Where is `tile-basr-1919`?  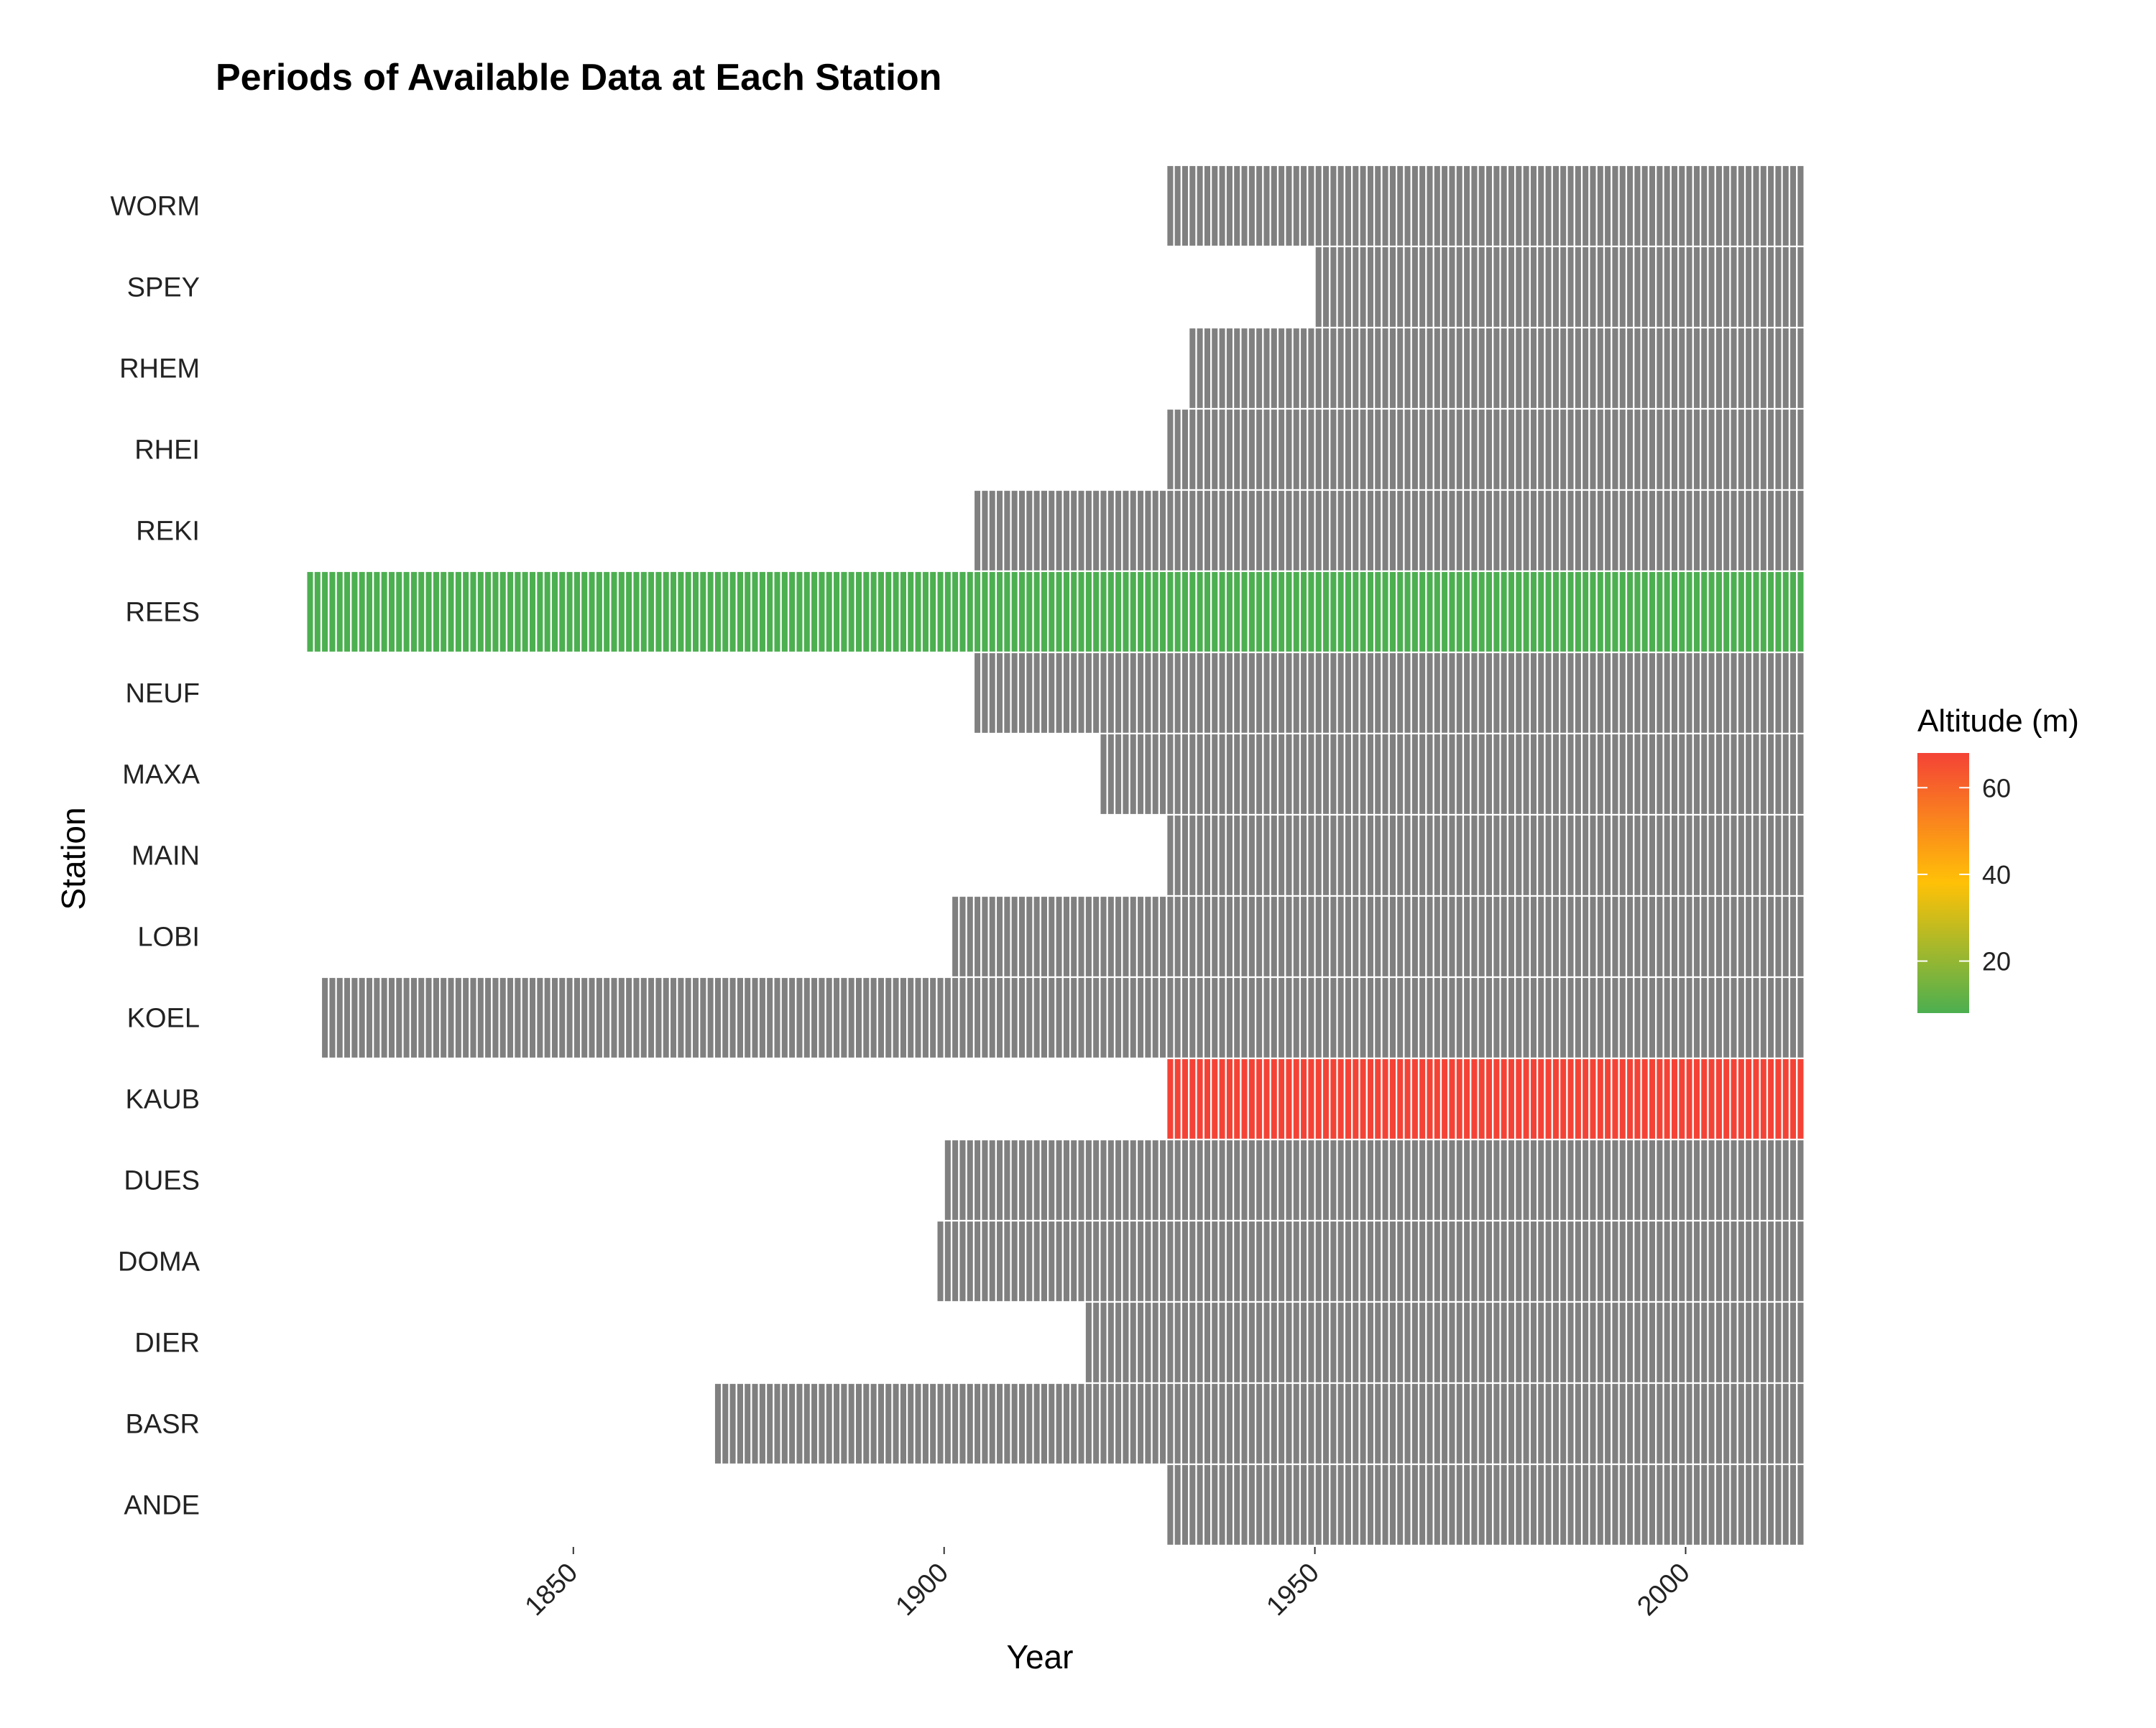
tile-basr-1919 is located at coordinates (1089, 1424).